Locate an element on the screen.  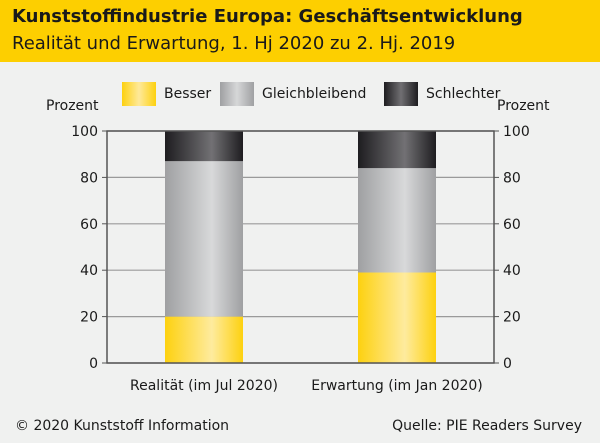
legend-gleichbleibend: Gleichbleibend is located at coordinates (293, 94).